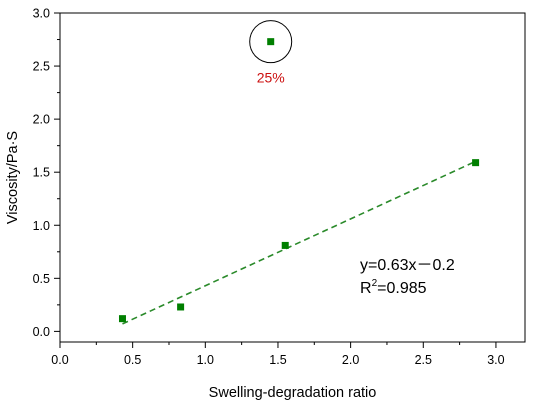 This screenshot has width=550, height=407. What do you see at coordinates (495, 360) in the screenshot?
I see `x-tick-label: 3.0` at bounding box center [495, 360].